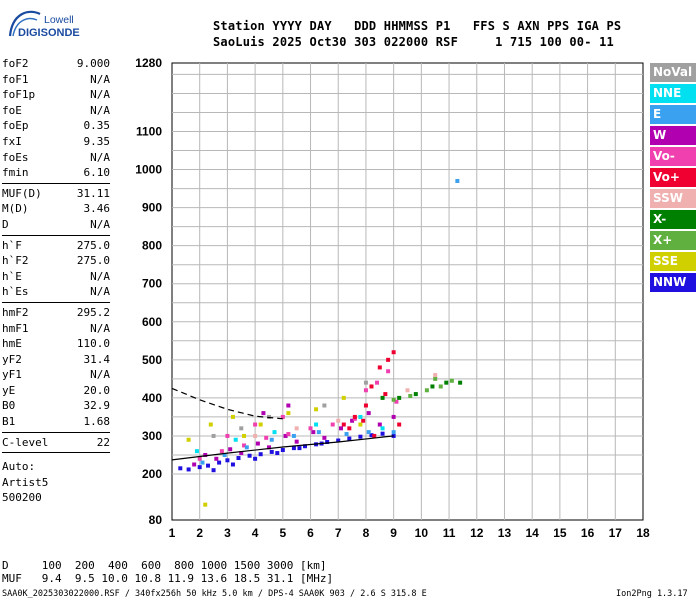 The height and width of the screenshot is (600, 700). I want to click on x-tick-label: 17, so click(616, 533).